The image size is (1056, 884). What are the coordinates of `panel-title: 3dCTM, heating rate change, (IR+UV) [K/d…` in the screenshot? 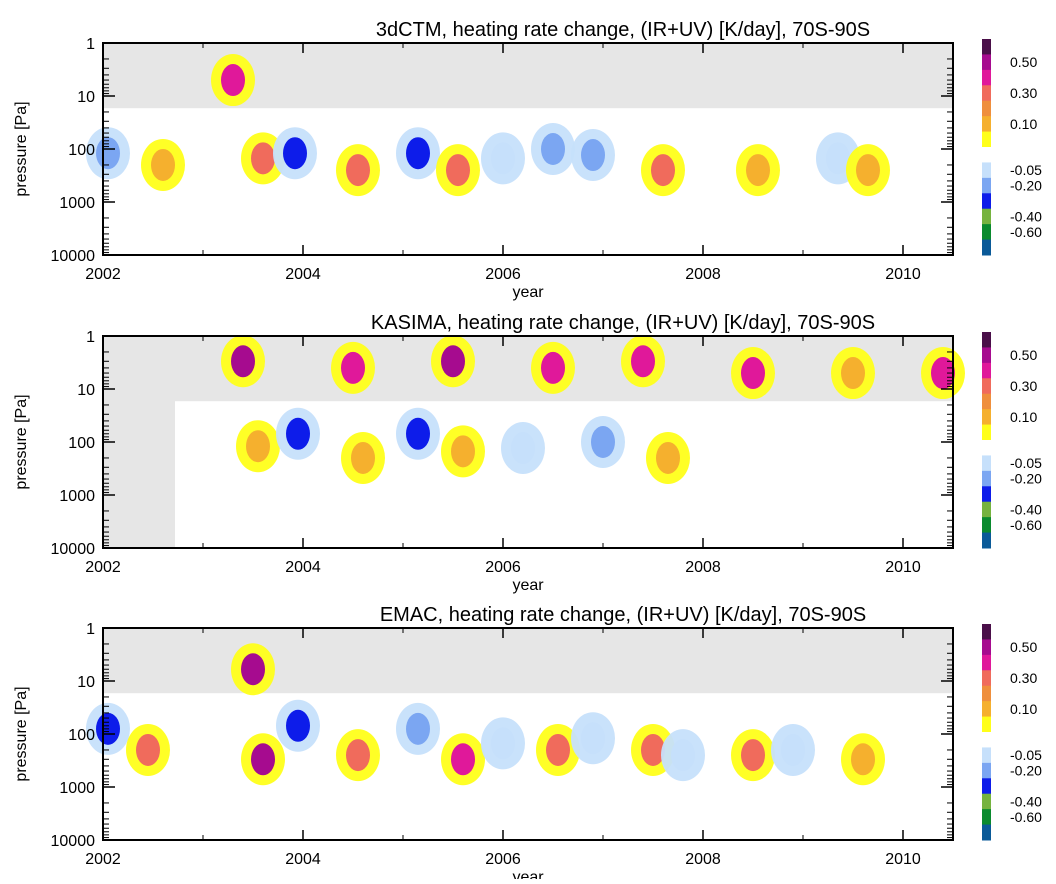 It's located at (623, 30).